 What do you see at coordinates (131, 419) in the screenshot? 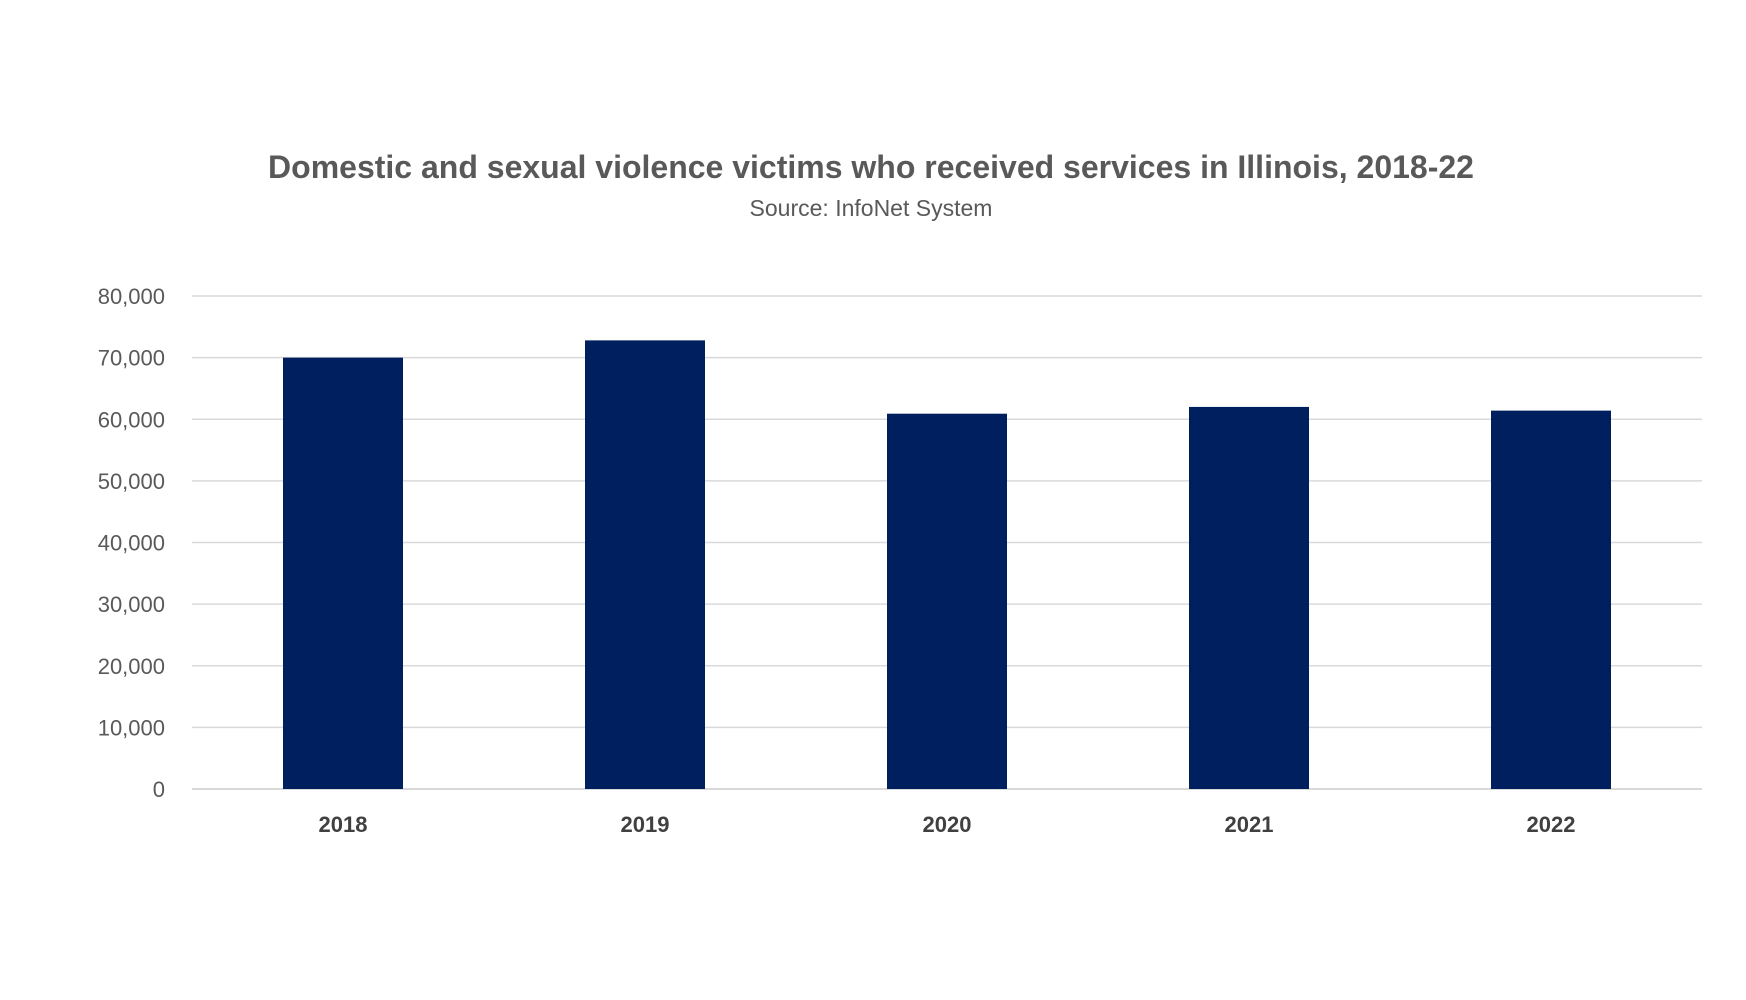
I see `y-tick-label: 60,000` at bounding box center [131, 419].